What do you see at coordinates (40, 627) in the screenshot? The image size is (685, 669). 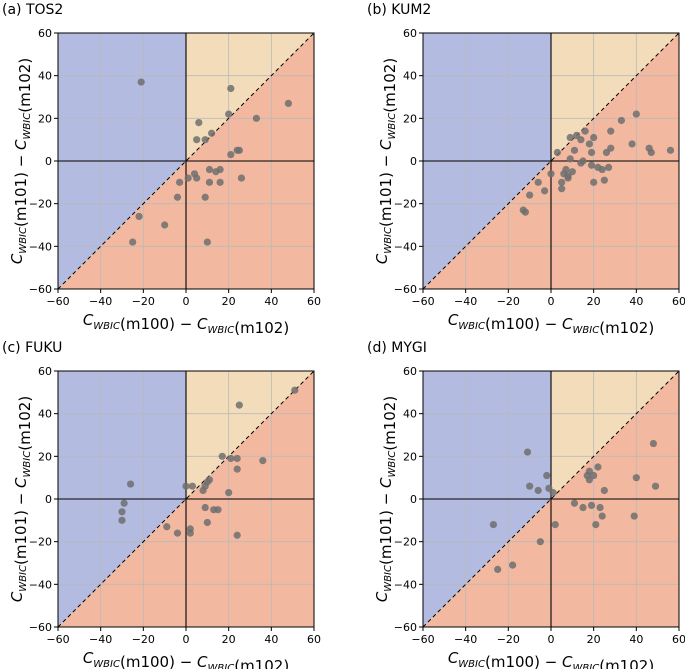 I see `y-tick-label: −60` at bounding box center [40, 627].